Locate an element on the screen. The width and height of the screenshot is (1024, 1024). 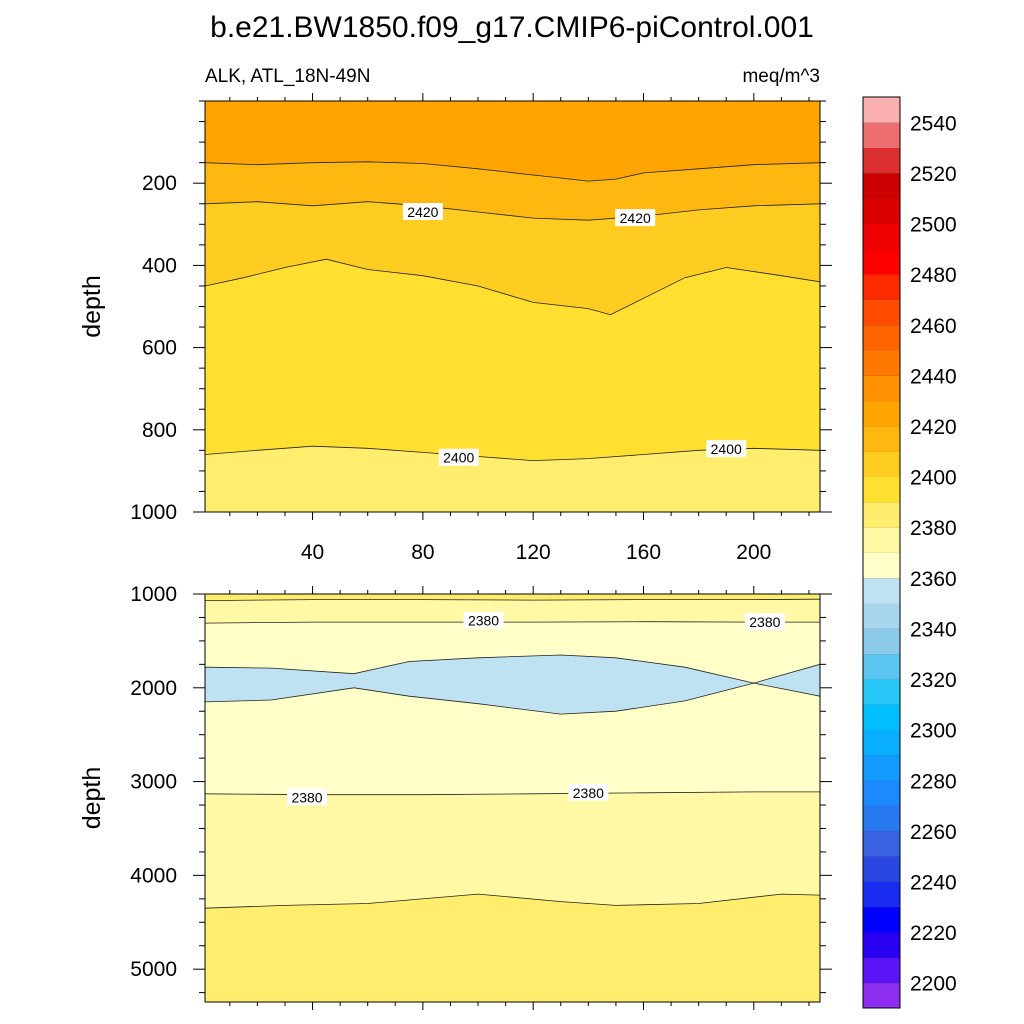
colorbar-frame is located at coordinates (881, 552).